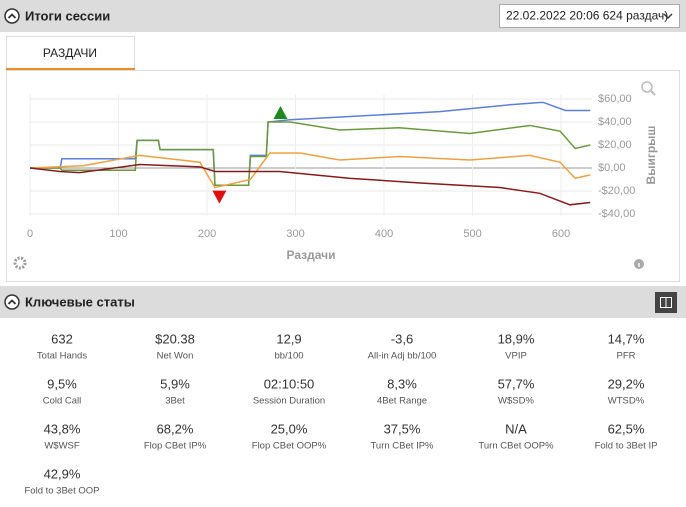 The height and width of the screenshot is (507, 686). What do you see at coordinates (30, 234) in the screenshot?
I see `x-tick-label: 0` at bounding box center [30, 234].